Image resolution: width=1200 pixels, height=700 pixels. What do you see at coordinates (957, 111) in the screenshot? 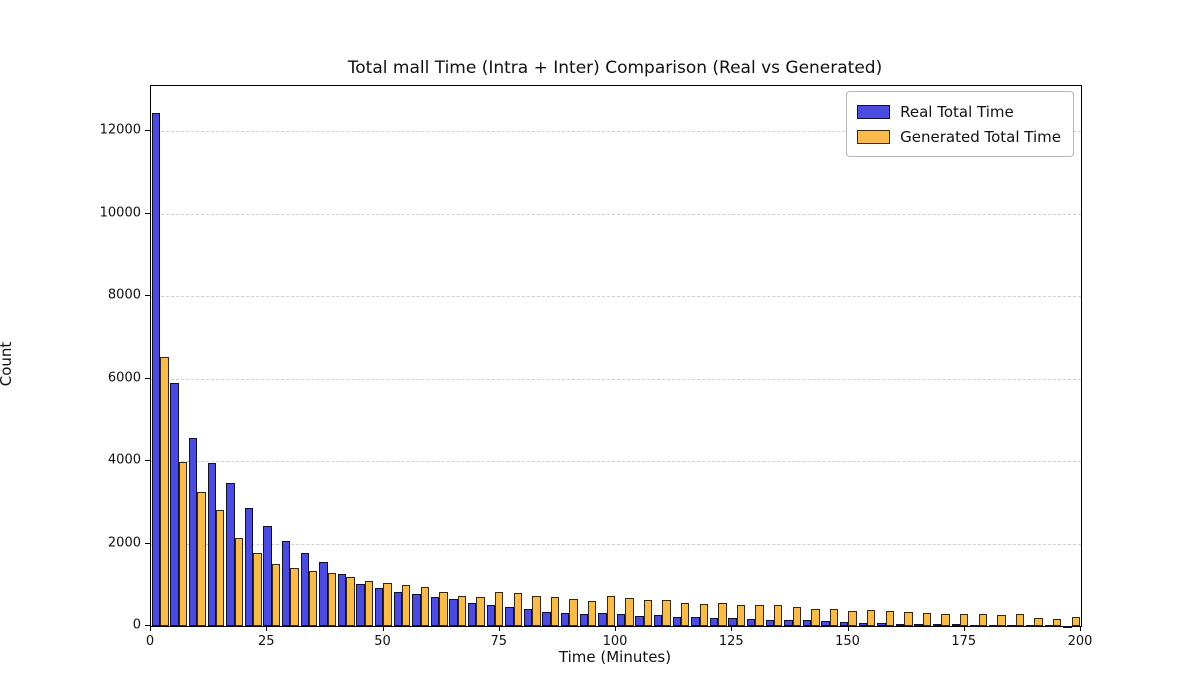
I see `legend-label-real: Real Total Time` at bounding box center [957, 111].